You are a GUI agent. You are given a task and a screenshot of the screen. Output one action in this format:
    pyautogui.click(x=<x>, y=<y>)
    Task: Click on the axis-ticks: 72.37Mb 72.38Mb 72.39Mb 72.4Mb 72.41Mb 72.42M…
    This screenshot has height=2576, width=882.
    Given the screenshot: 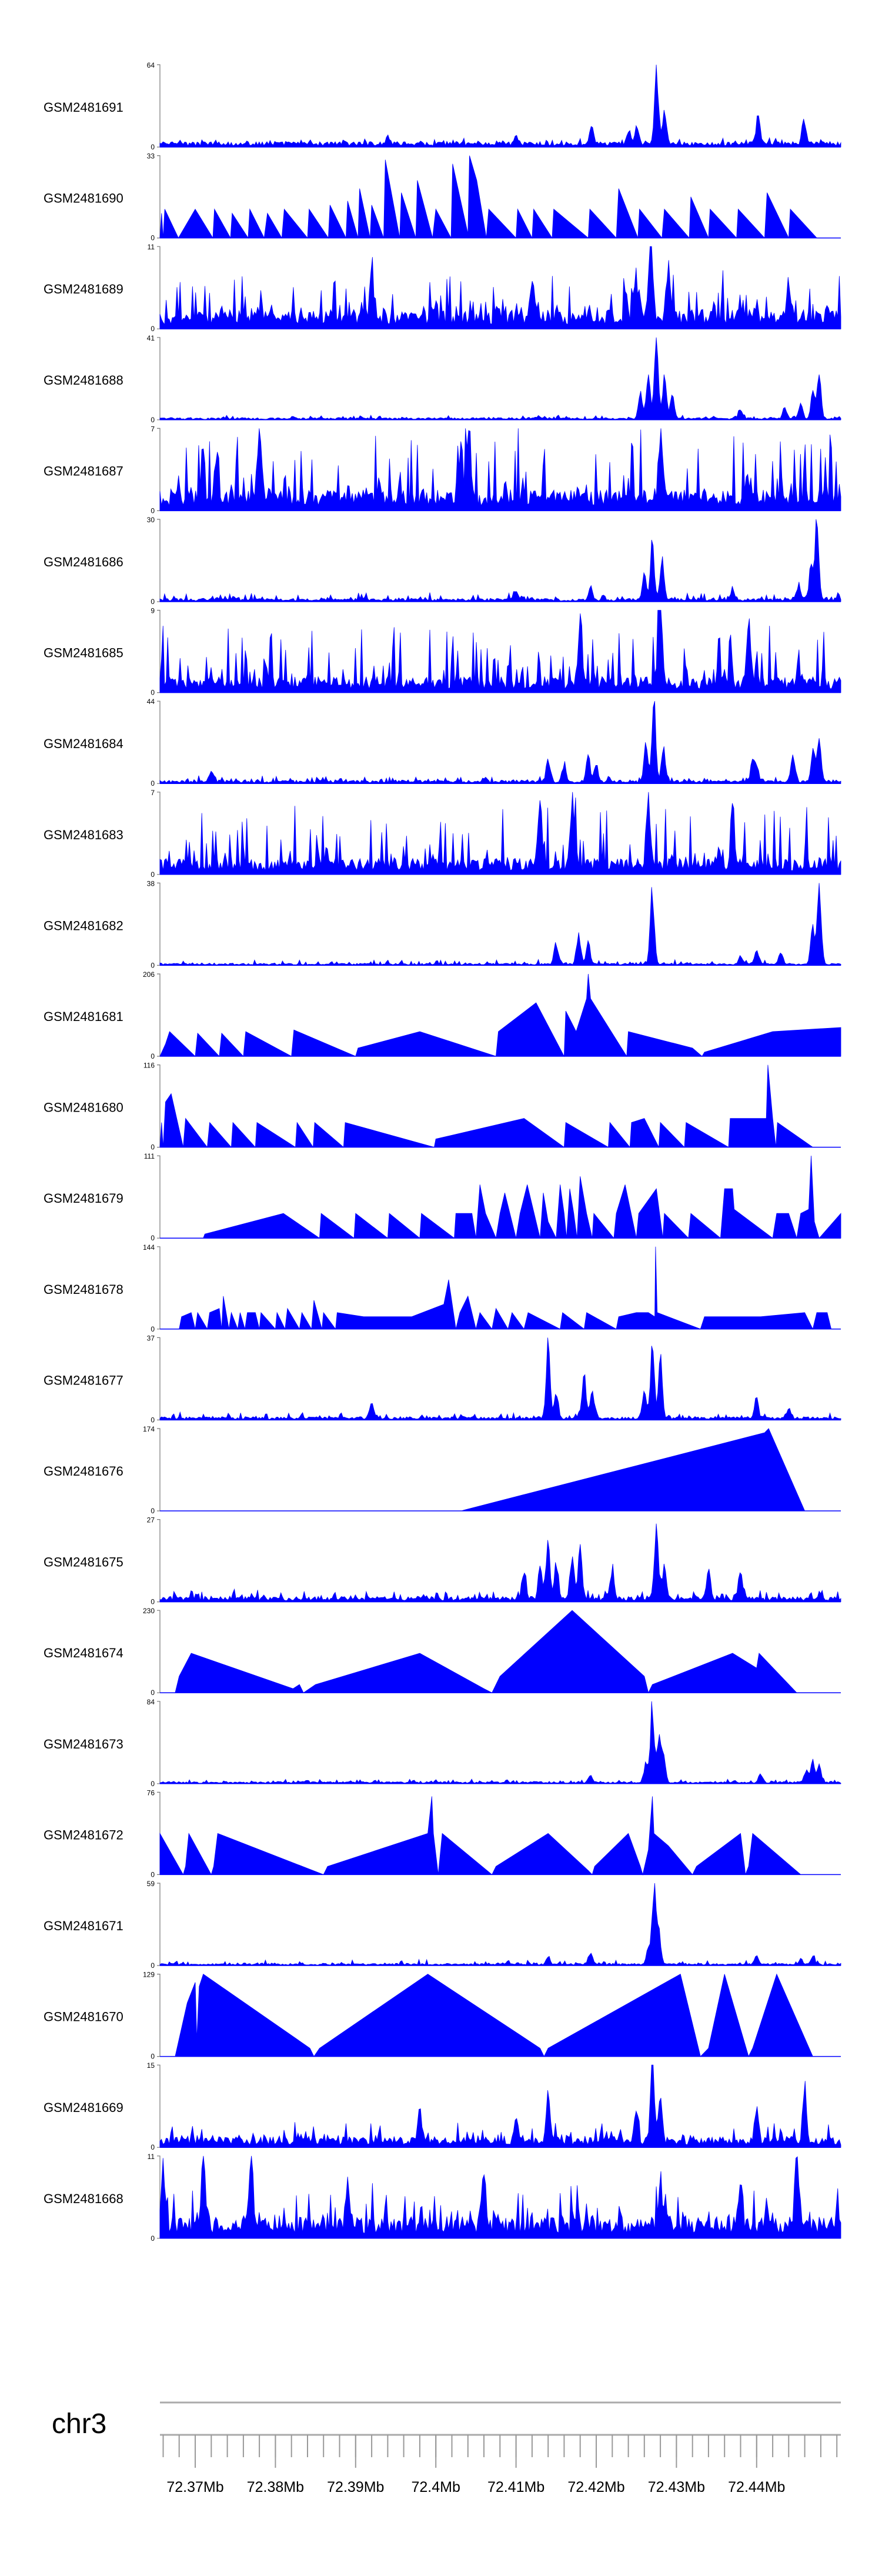 What is the action you would take?
    pyautogui.click(x=500, y=2465)
    